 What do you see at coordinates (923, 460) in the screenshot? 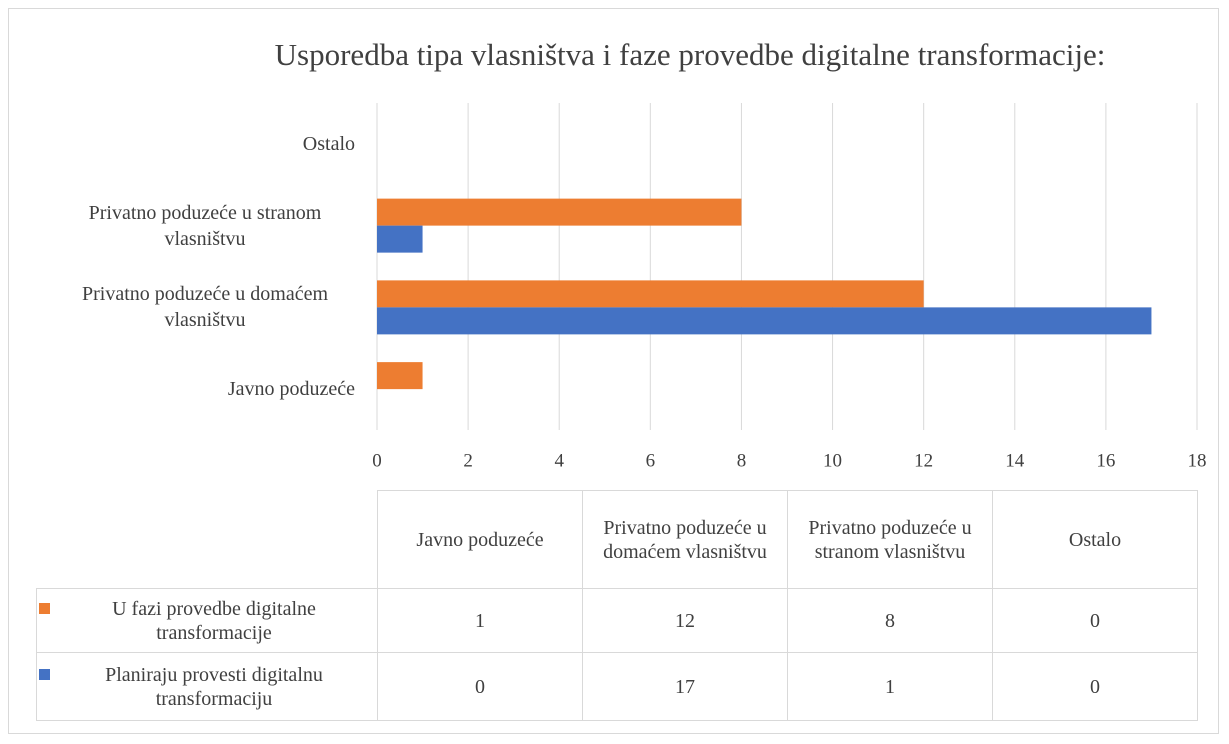
I see `x-tick-label: 12` at bounding box center [923, 460].